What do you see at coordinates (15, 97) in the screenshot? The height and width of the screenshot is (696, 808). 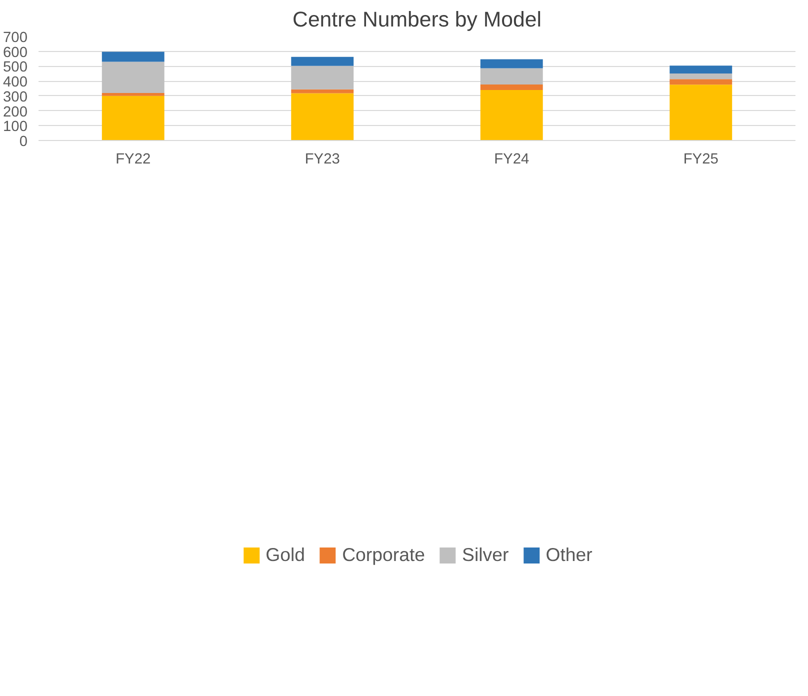 I see `y-tick-label: 300` at bounding box center [15, 97].